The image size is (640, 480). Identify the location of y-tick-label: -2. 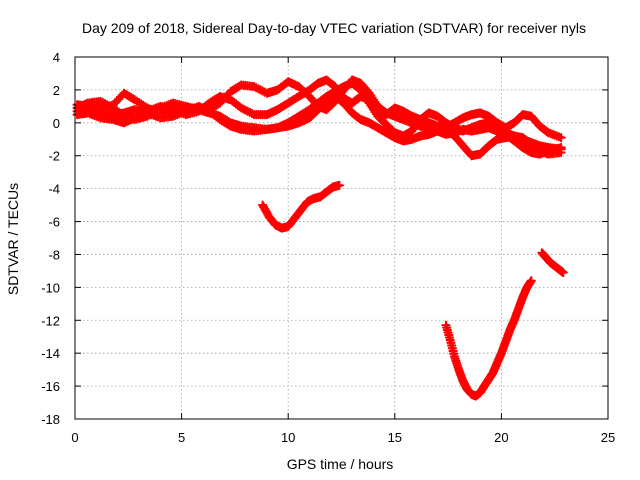
(54, 156).